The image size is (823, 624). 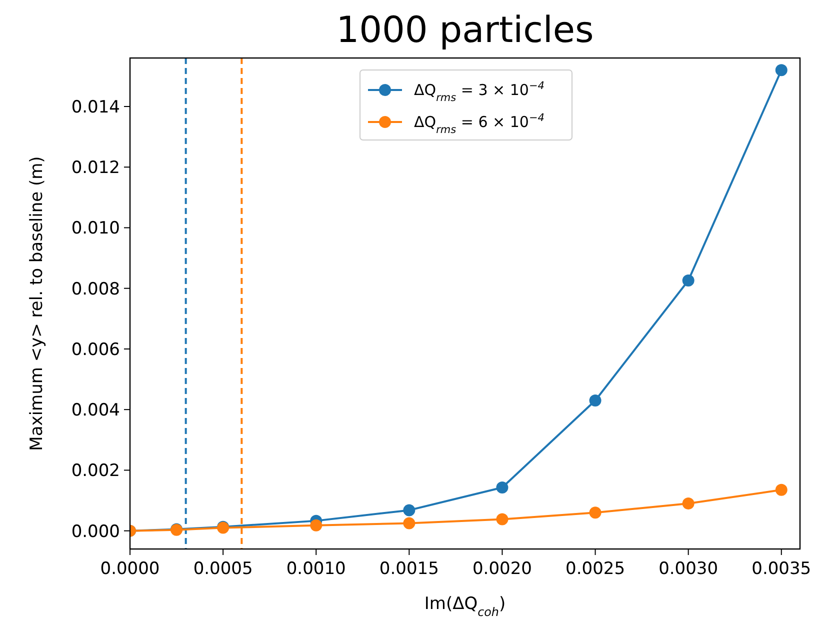 I want to click on y-tick-label: 0.004, so click(x=95, y=410).